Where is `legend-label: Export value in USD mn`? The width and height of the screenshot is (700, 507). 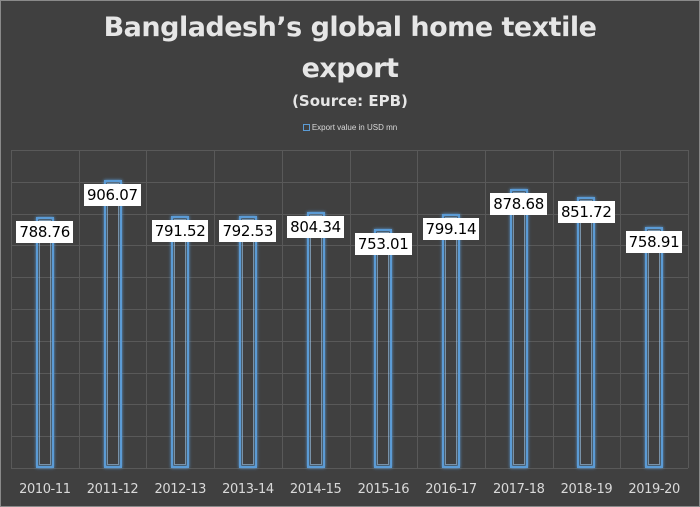
legend-label: Export value in USD mn is located at coordinates (354, 127).